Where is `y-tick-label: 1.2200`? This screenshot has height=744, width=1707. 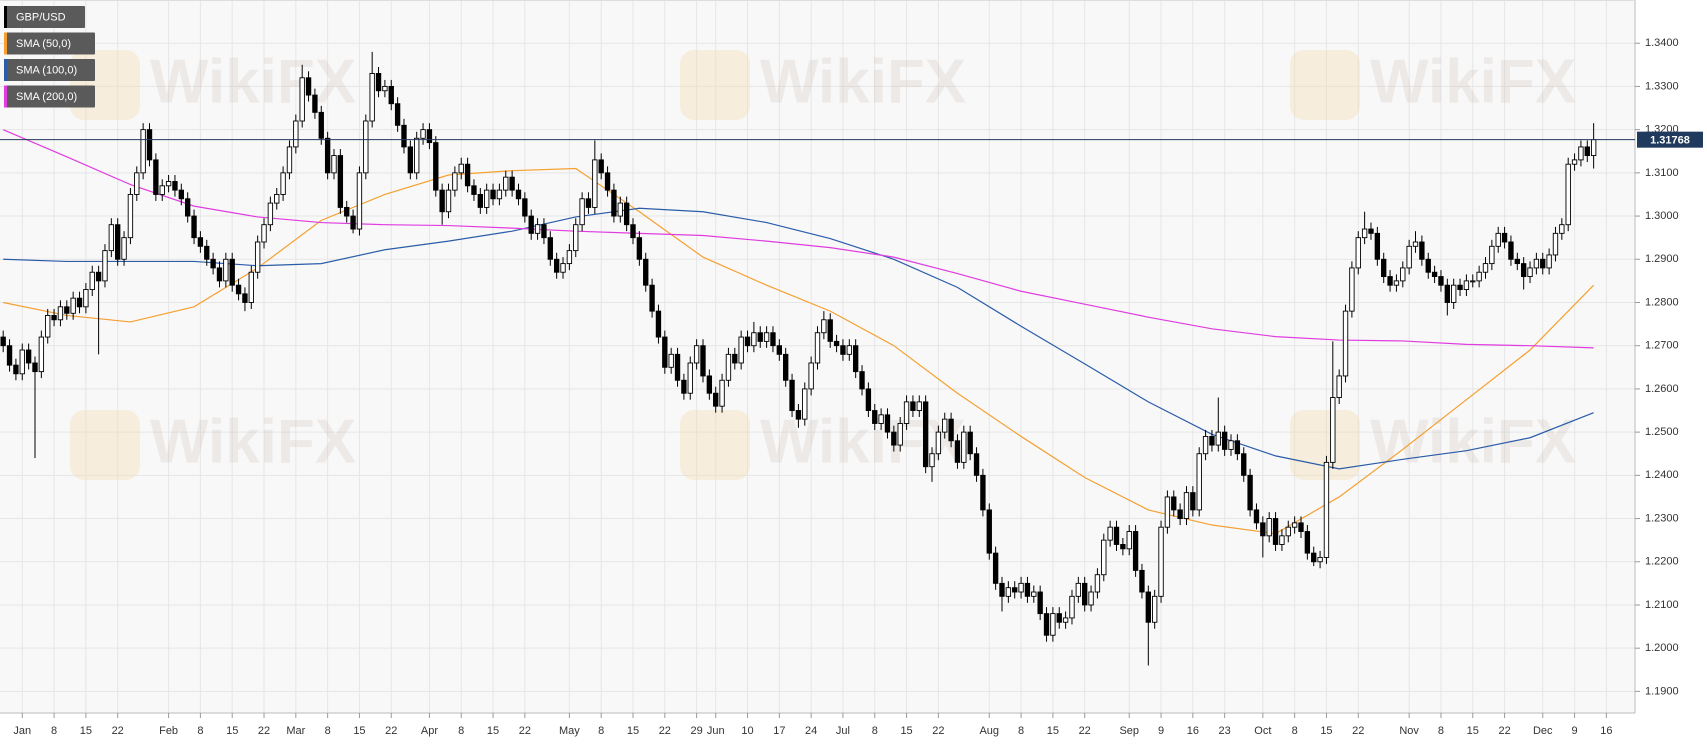 y-tick-label: 1.2200 is located at coordinates (1662, 562).